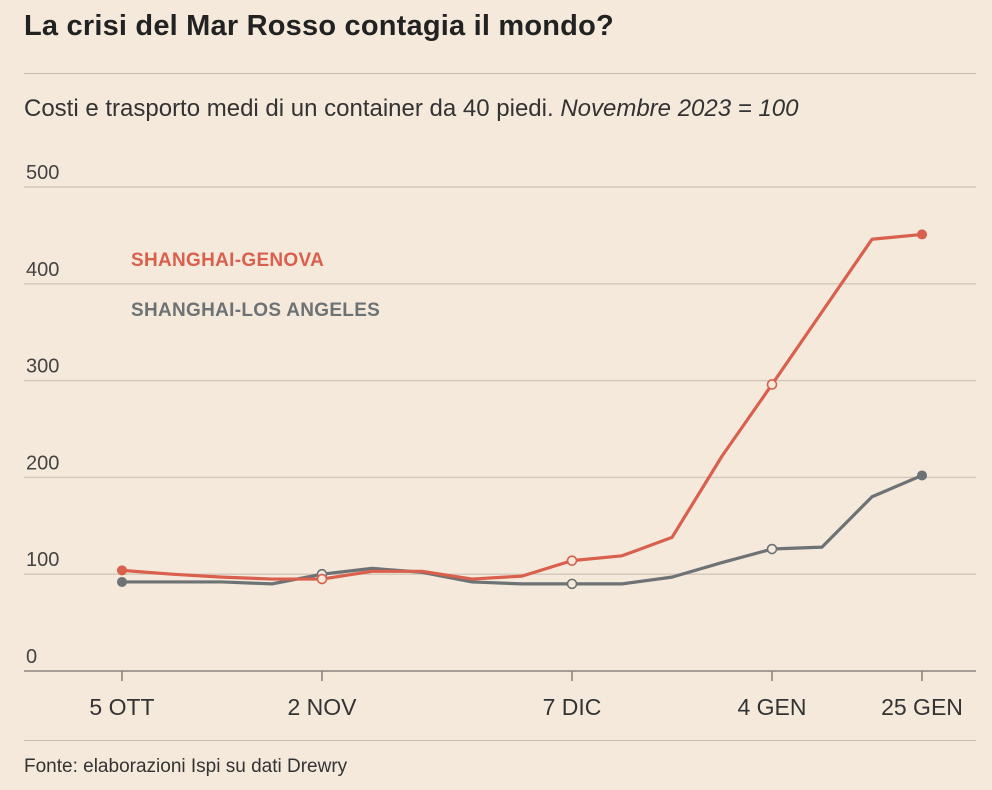  Describe the element at coordinates (186, 766) in the screenshot. I see `source-note: Fonte: elaborazioni Ispi su dati Drewry` at that location.